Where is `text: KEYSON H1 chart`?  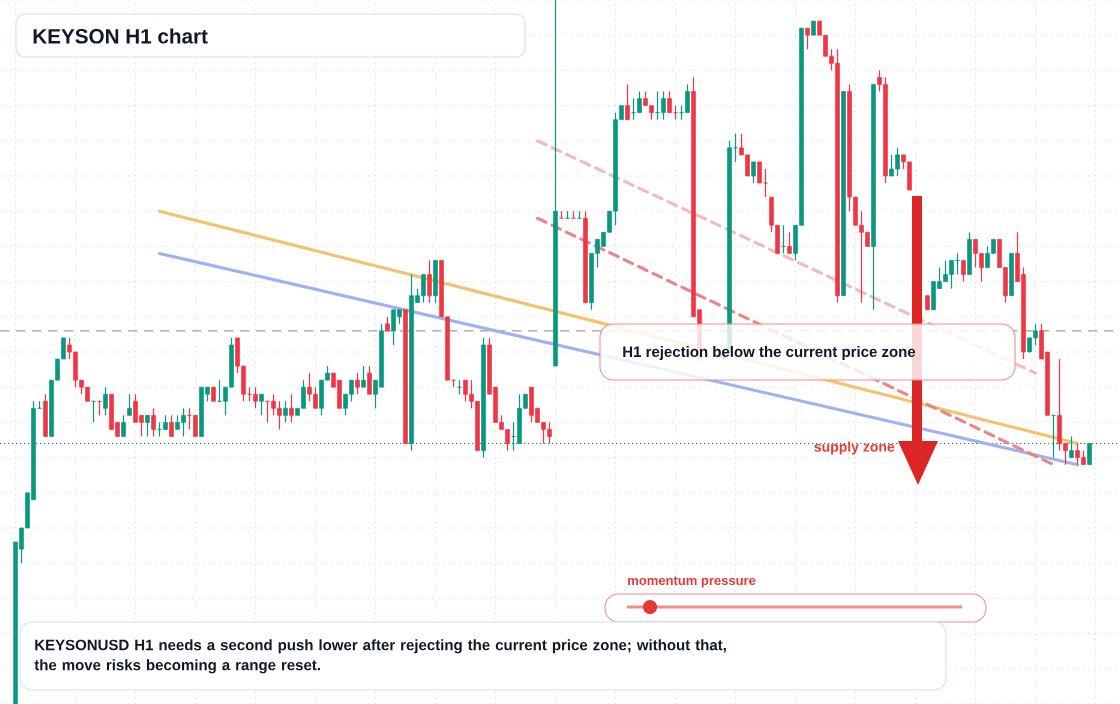
text: KEYSON H1 chart is located at coordinates (120, 36).